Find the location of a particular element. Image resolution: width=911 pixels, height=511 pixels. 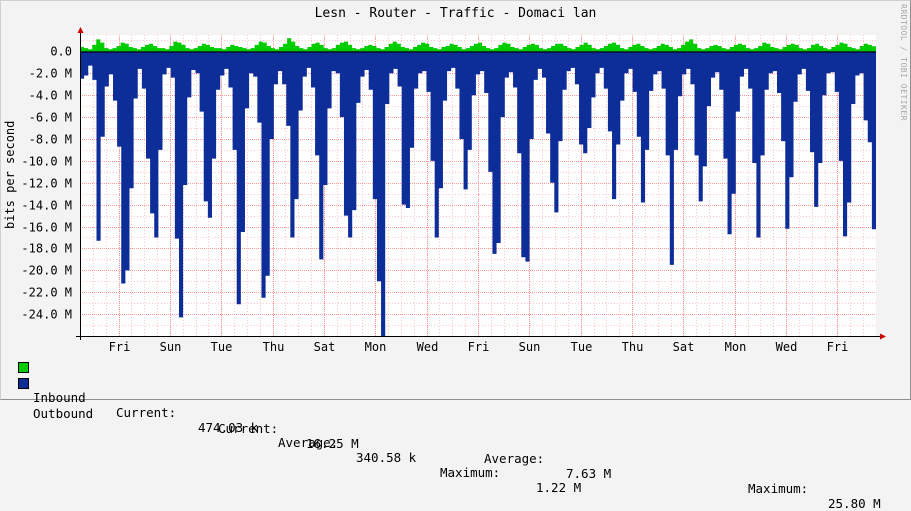

outbound-average-label: Average: is located at coordinates (514, 458).